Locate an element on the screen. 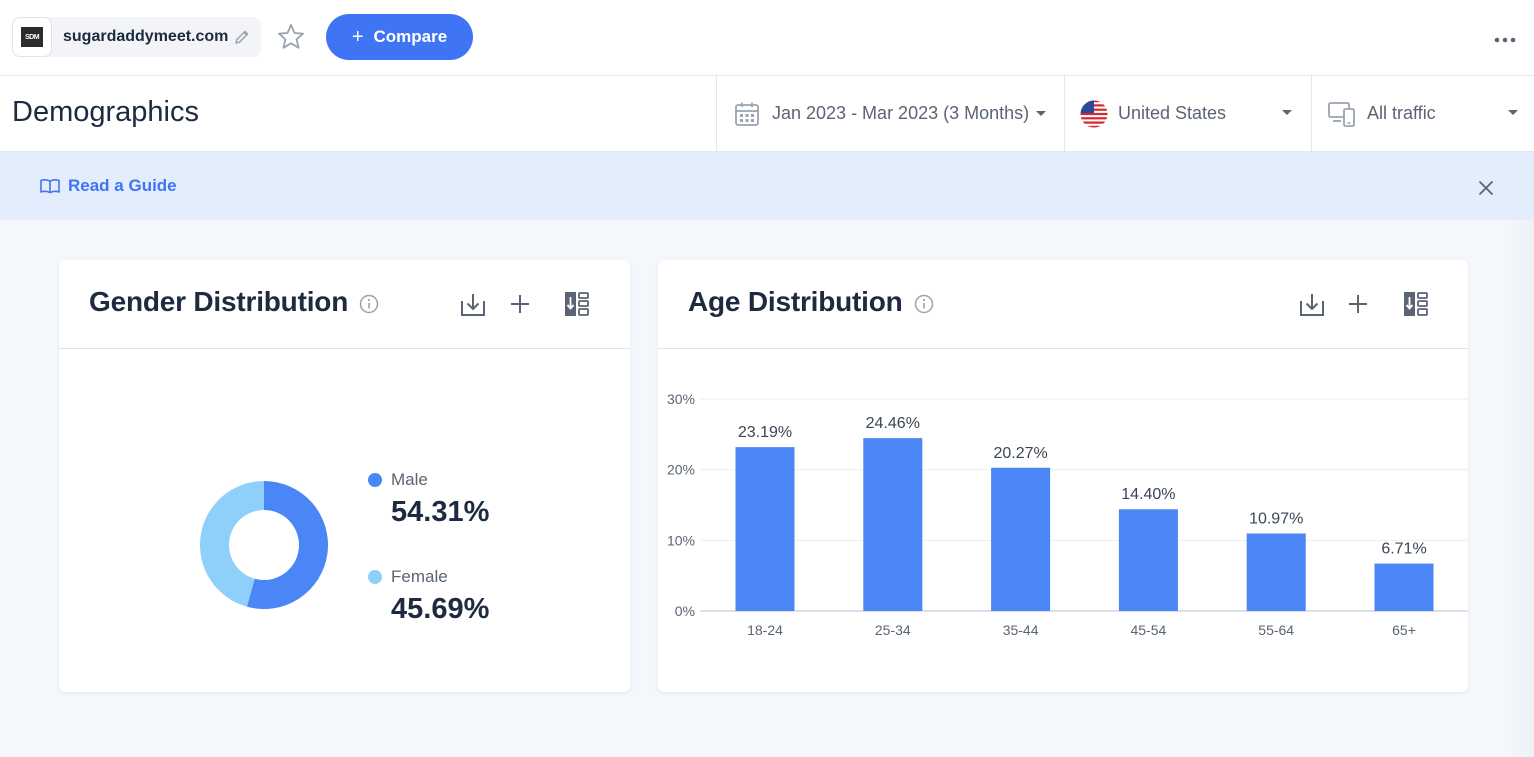  page-title: Demographics is located at coordinates (105, 112).